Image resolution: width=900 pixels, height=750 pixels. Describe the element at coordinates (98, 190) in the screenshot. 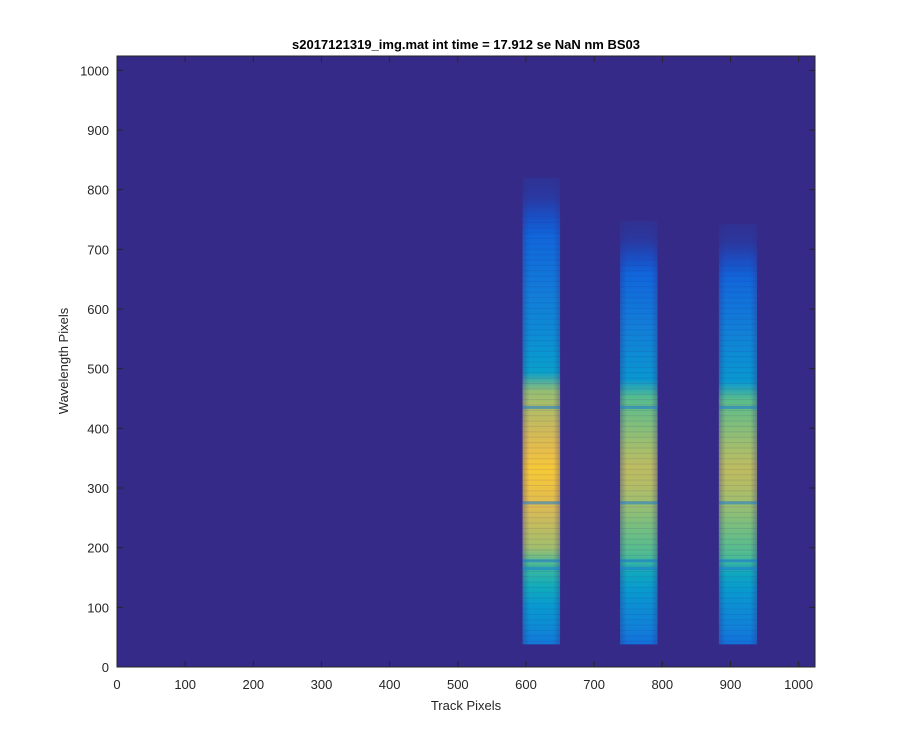

I see `y-tick-label: 800` at that location.